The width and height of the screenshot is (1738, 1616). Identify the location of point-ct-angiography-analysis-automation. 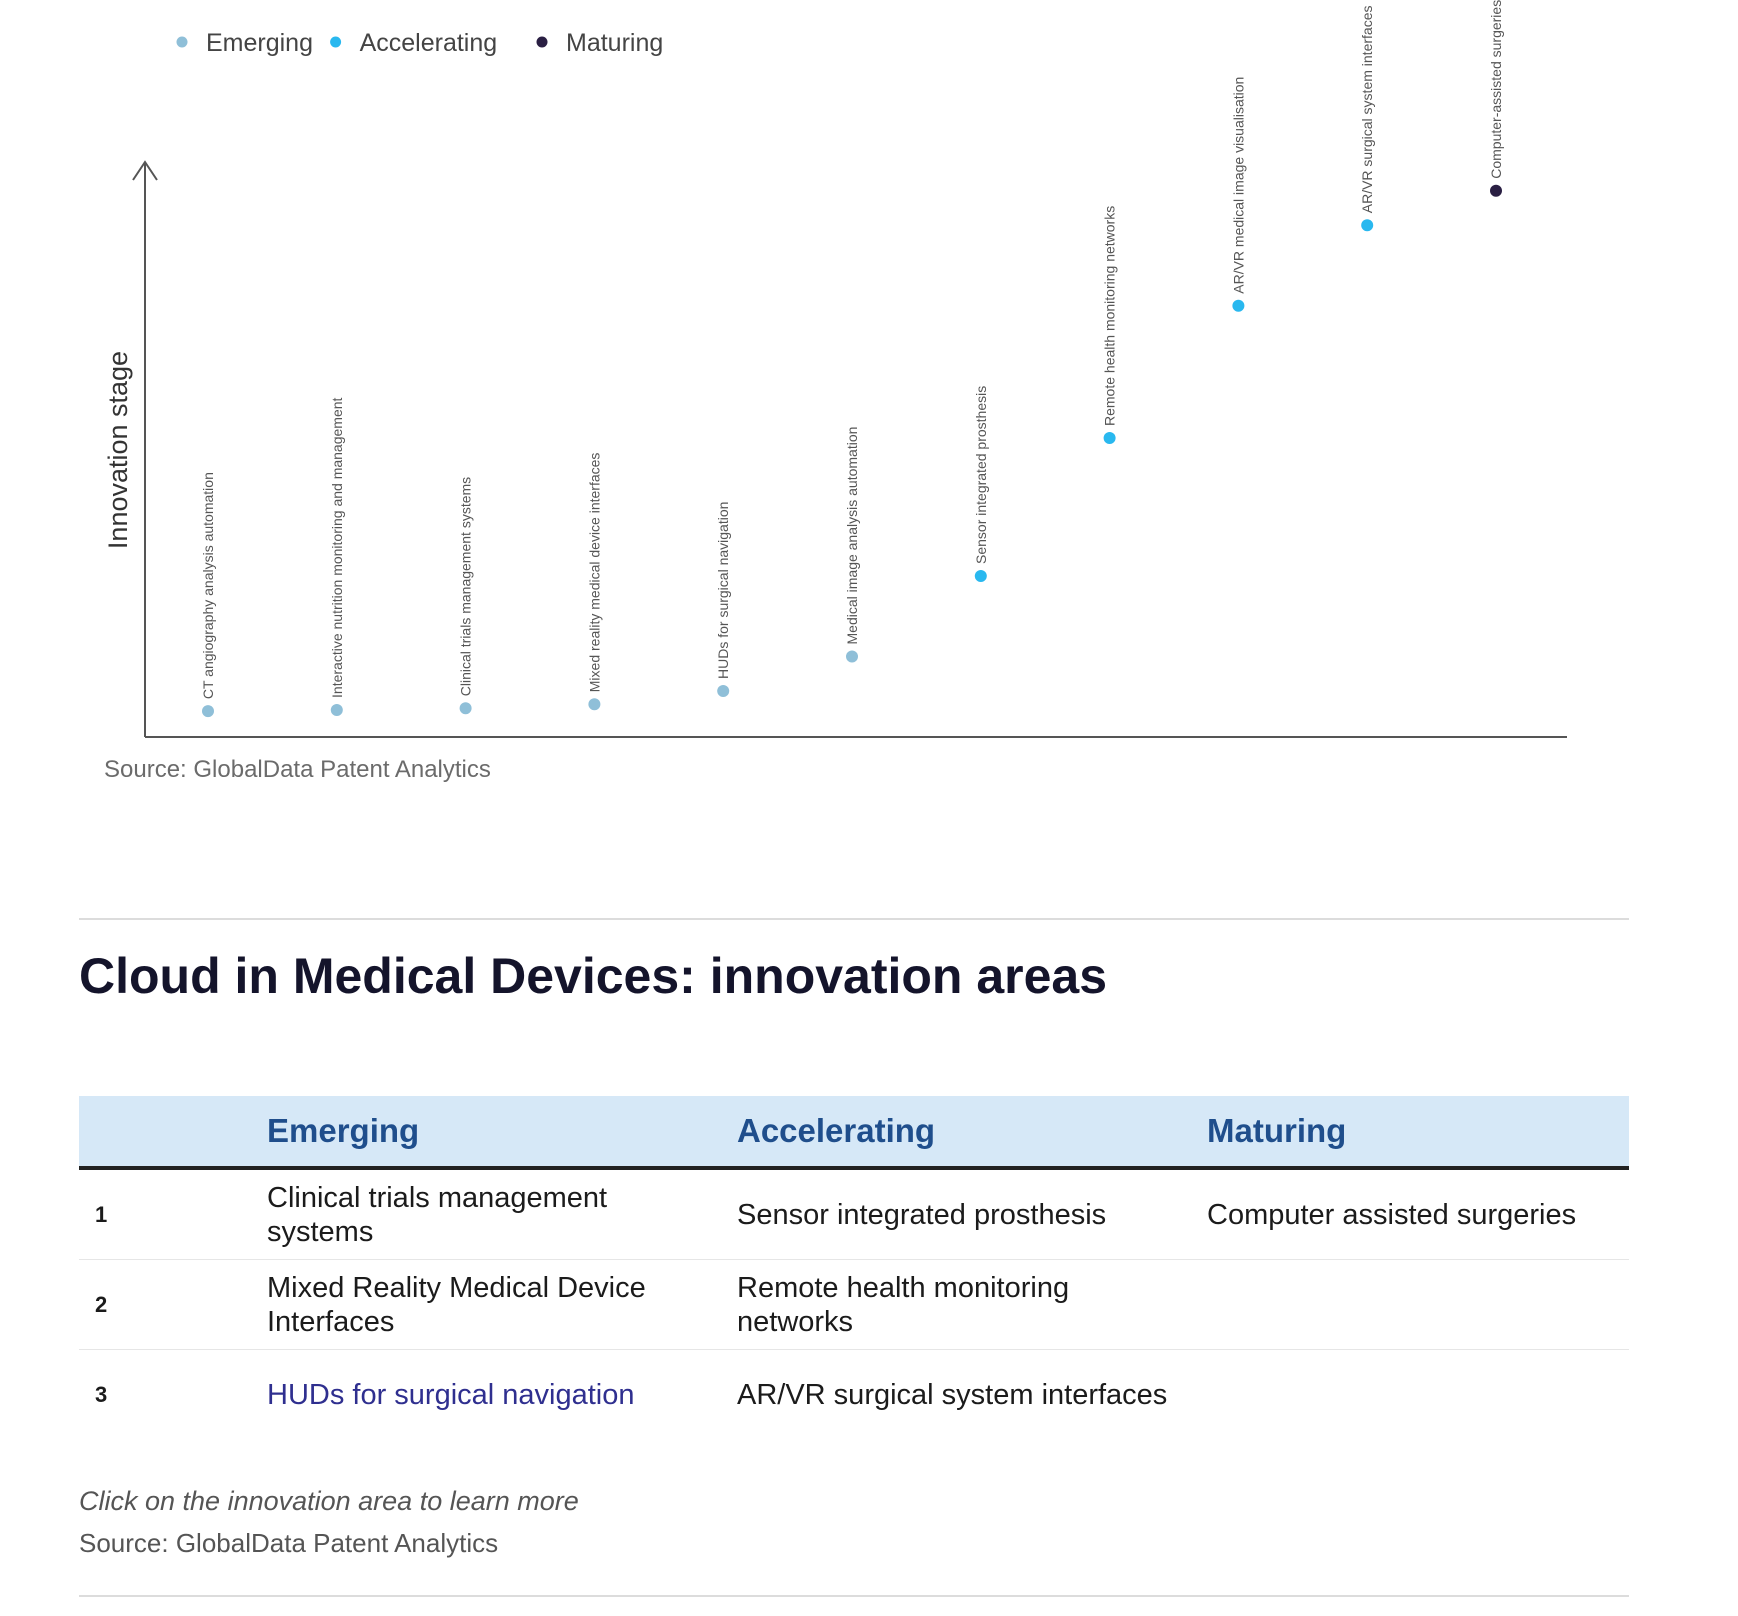
(208, 711).